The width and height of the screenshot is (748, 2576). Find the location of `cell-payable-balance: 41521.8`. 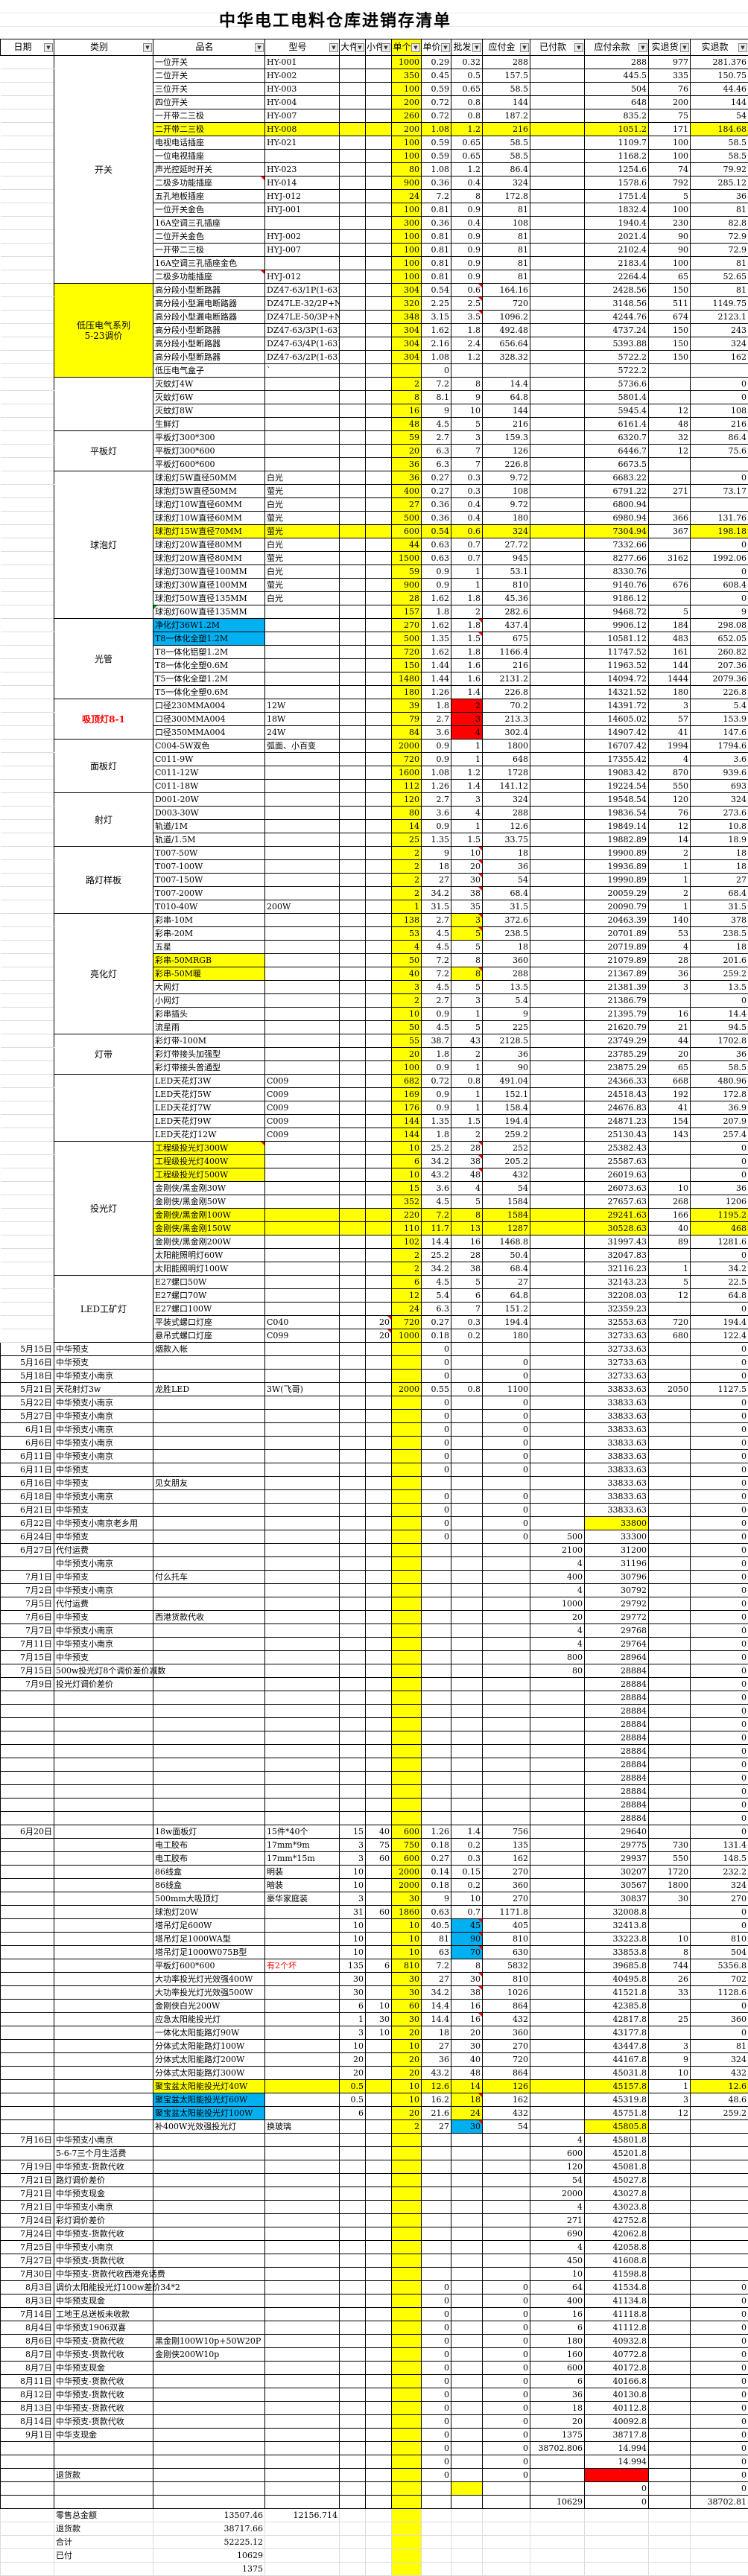

cell-payable-balance: 41521.8 is located at coordinates (617, 1993).